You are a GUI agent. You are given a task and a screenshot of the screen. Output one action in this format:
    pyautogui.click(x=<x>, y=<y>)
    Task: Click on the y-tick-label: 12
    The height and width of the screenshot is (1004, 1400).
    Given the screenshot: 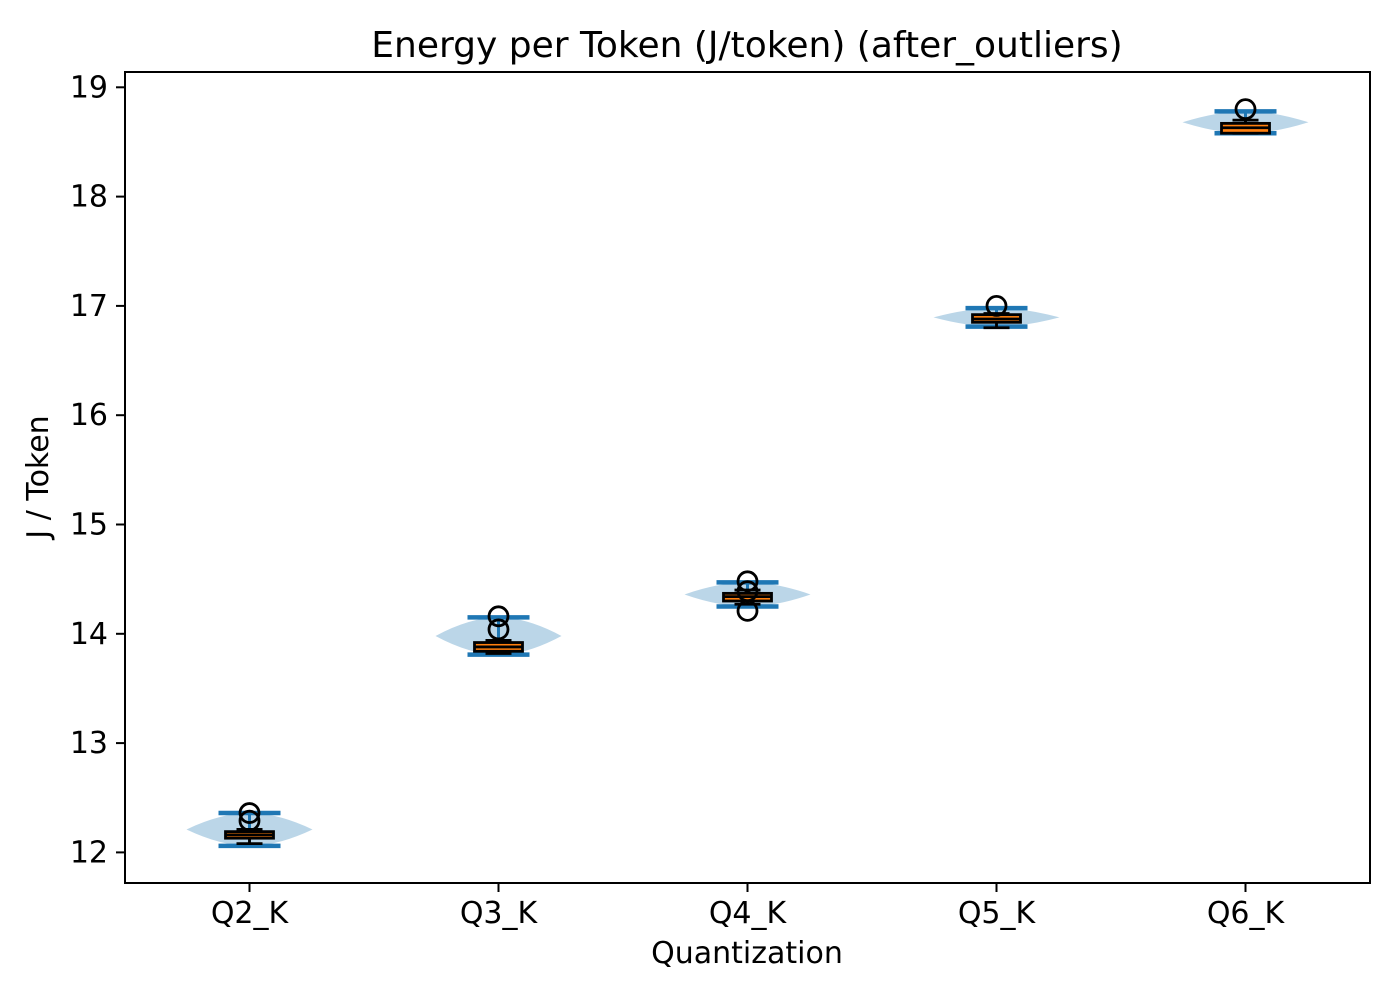 What is the action you would take?
    pyautogui.click(x=89, y=852)
    